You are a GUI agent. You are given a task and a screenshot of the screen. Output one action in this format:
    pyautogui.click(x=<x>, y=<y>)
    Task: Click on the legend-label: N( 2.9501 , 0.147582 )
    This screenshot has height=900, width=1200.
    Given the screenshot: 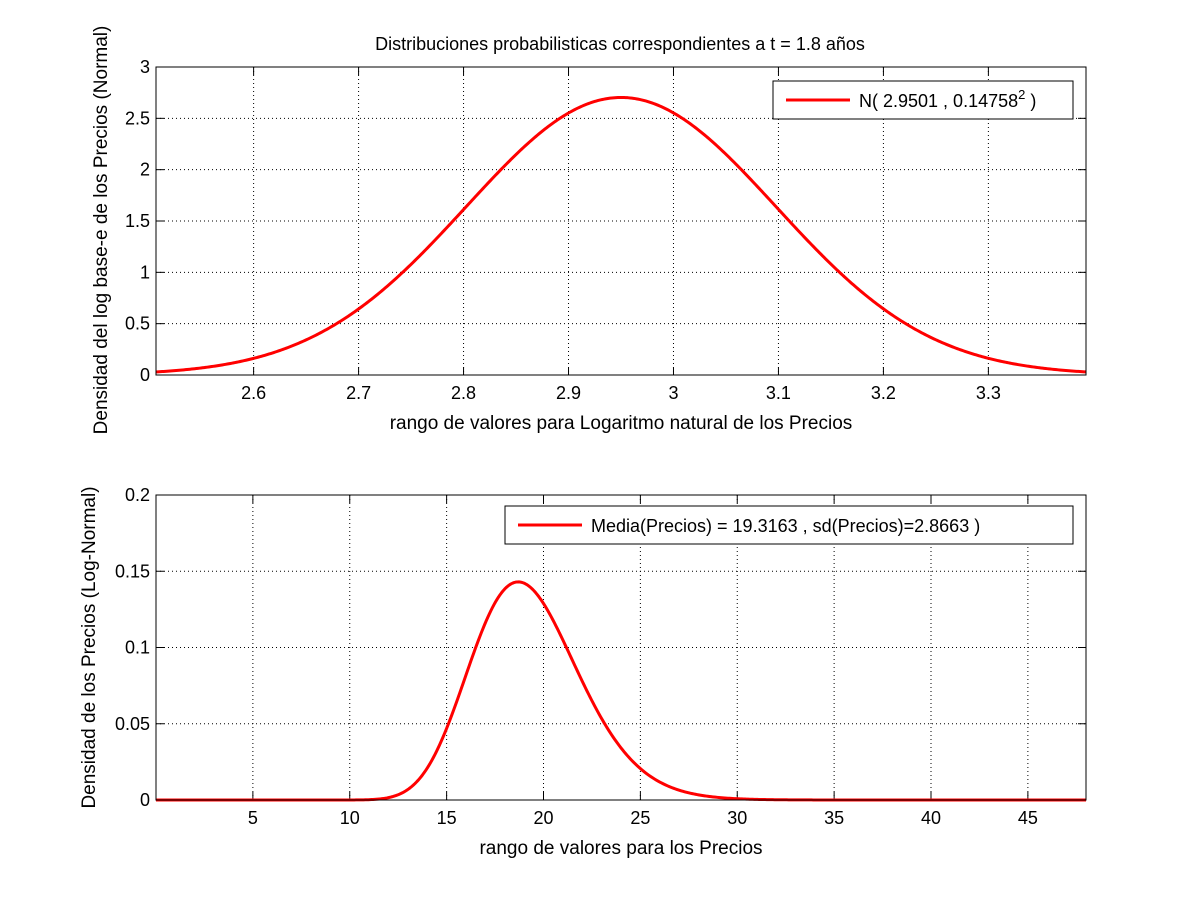 What is the action you would take?
    pyautogui.click(x=947, y=99)
    